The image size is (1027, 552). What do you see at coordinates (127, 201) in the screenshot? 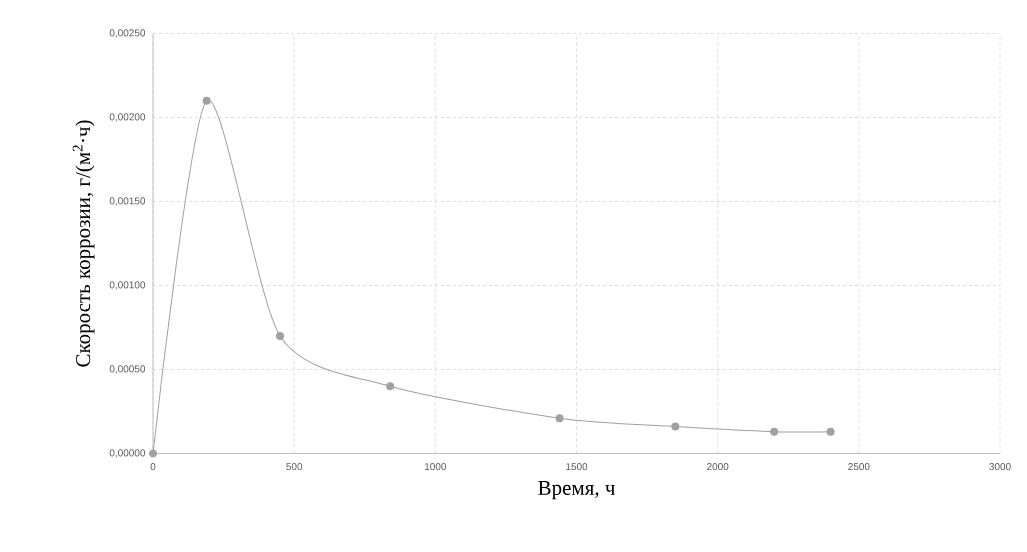
I see `y-tick-label: 0,00150` at bounding box center [127, 201].